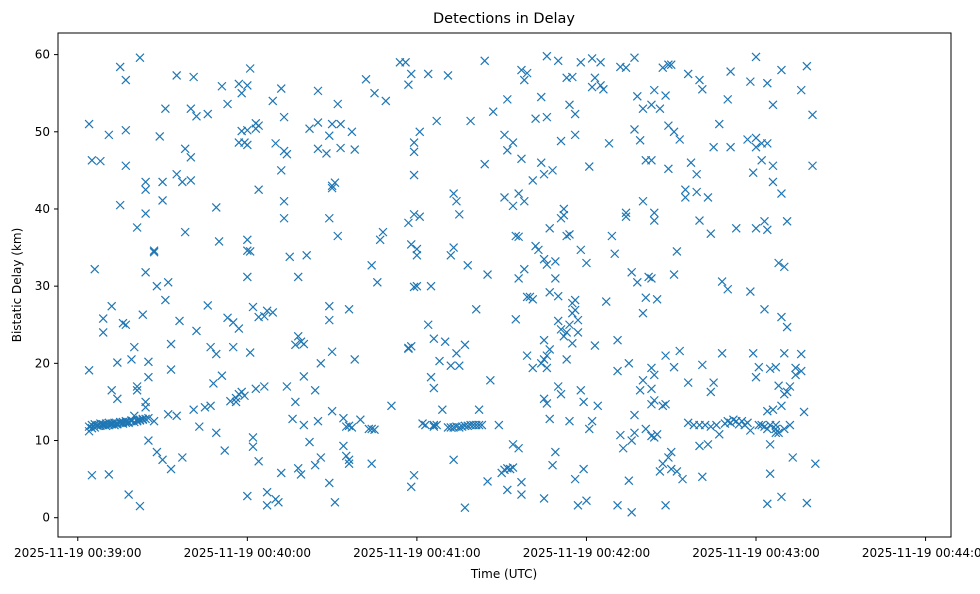 The height and width of the screenshot is (594, 980). What do you see at coordinates (42, 132) in the screenshot?
I see `y-tick-label: 50` at bounding box center [42, 132].